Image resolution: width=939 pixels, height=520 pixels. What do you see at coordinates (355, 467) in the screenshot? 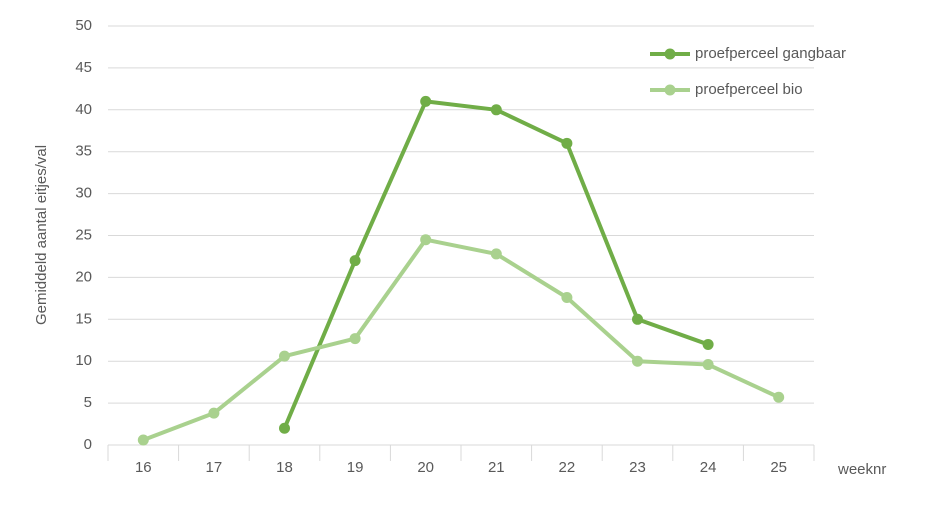
I see `x-tick-label: 19` at bounding box center [355, 467].